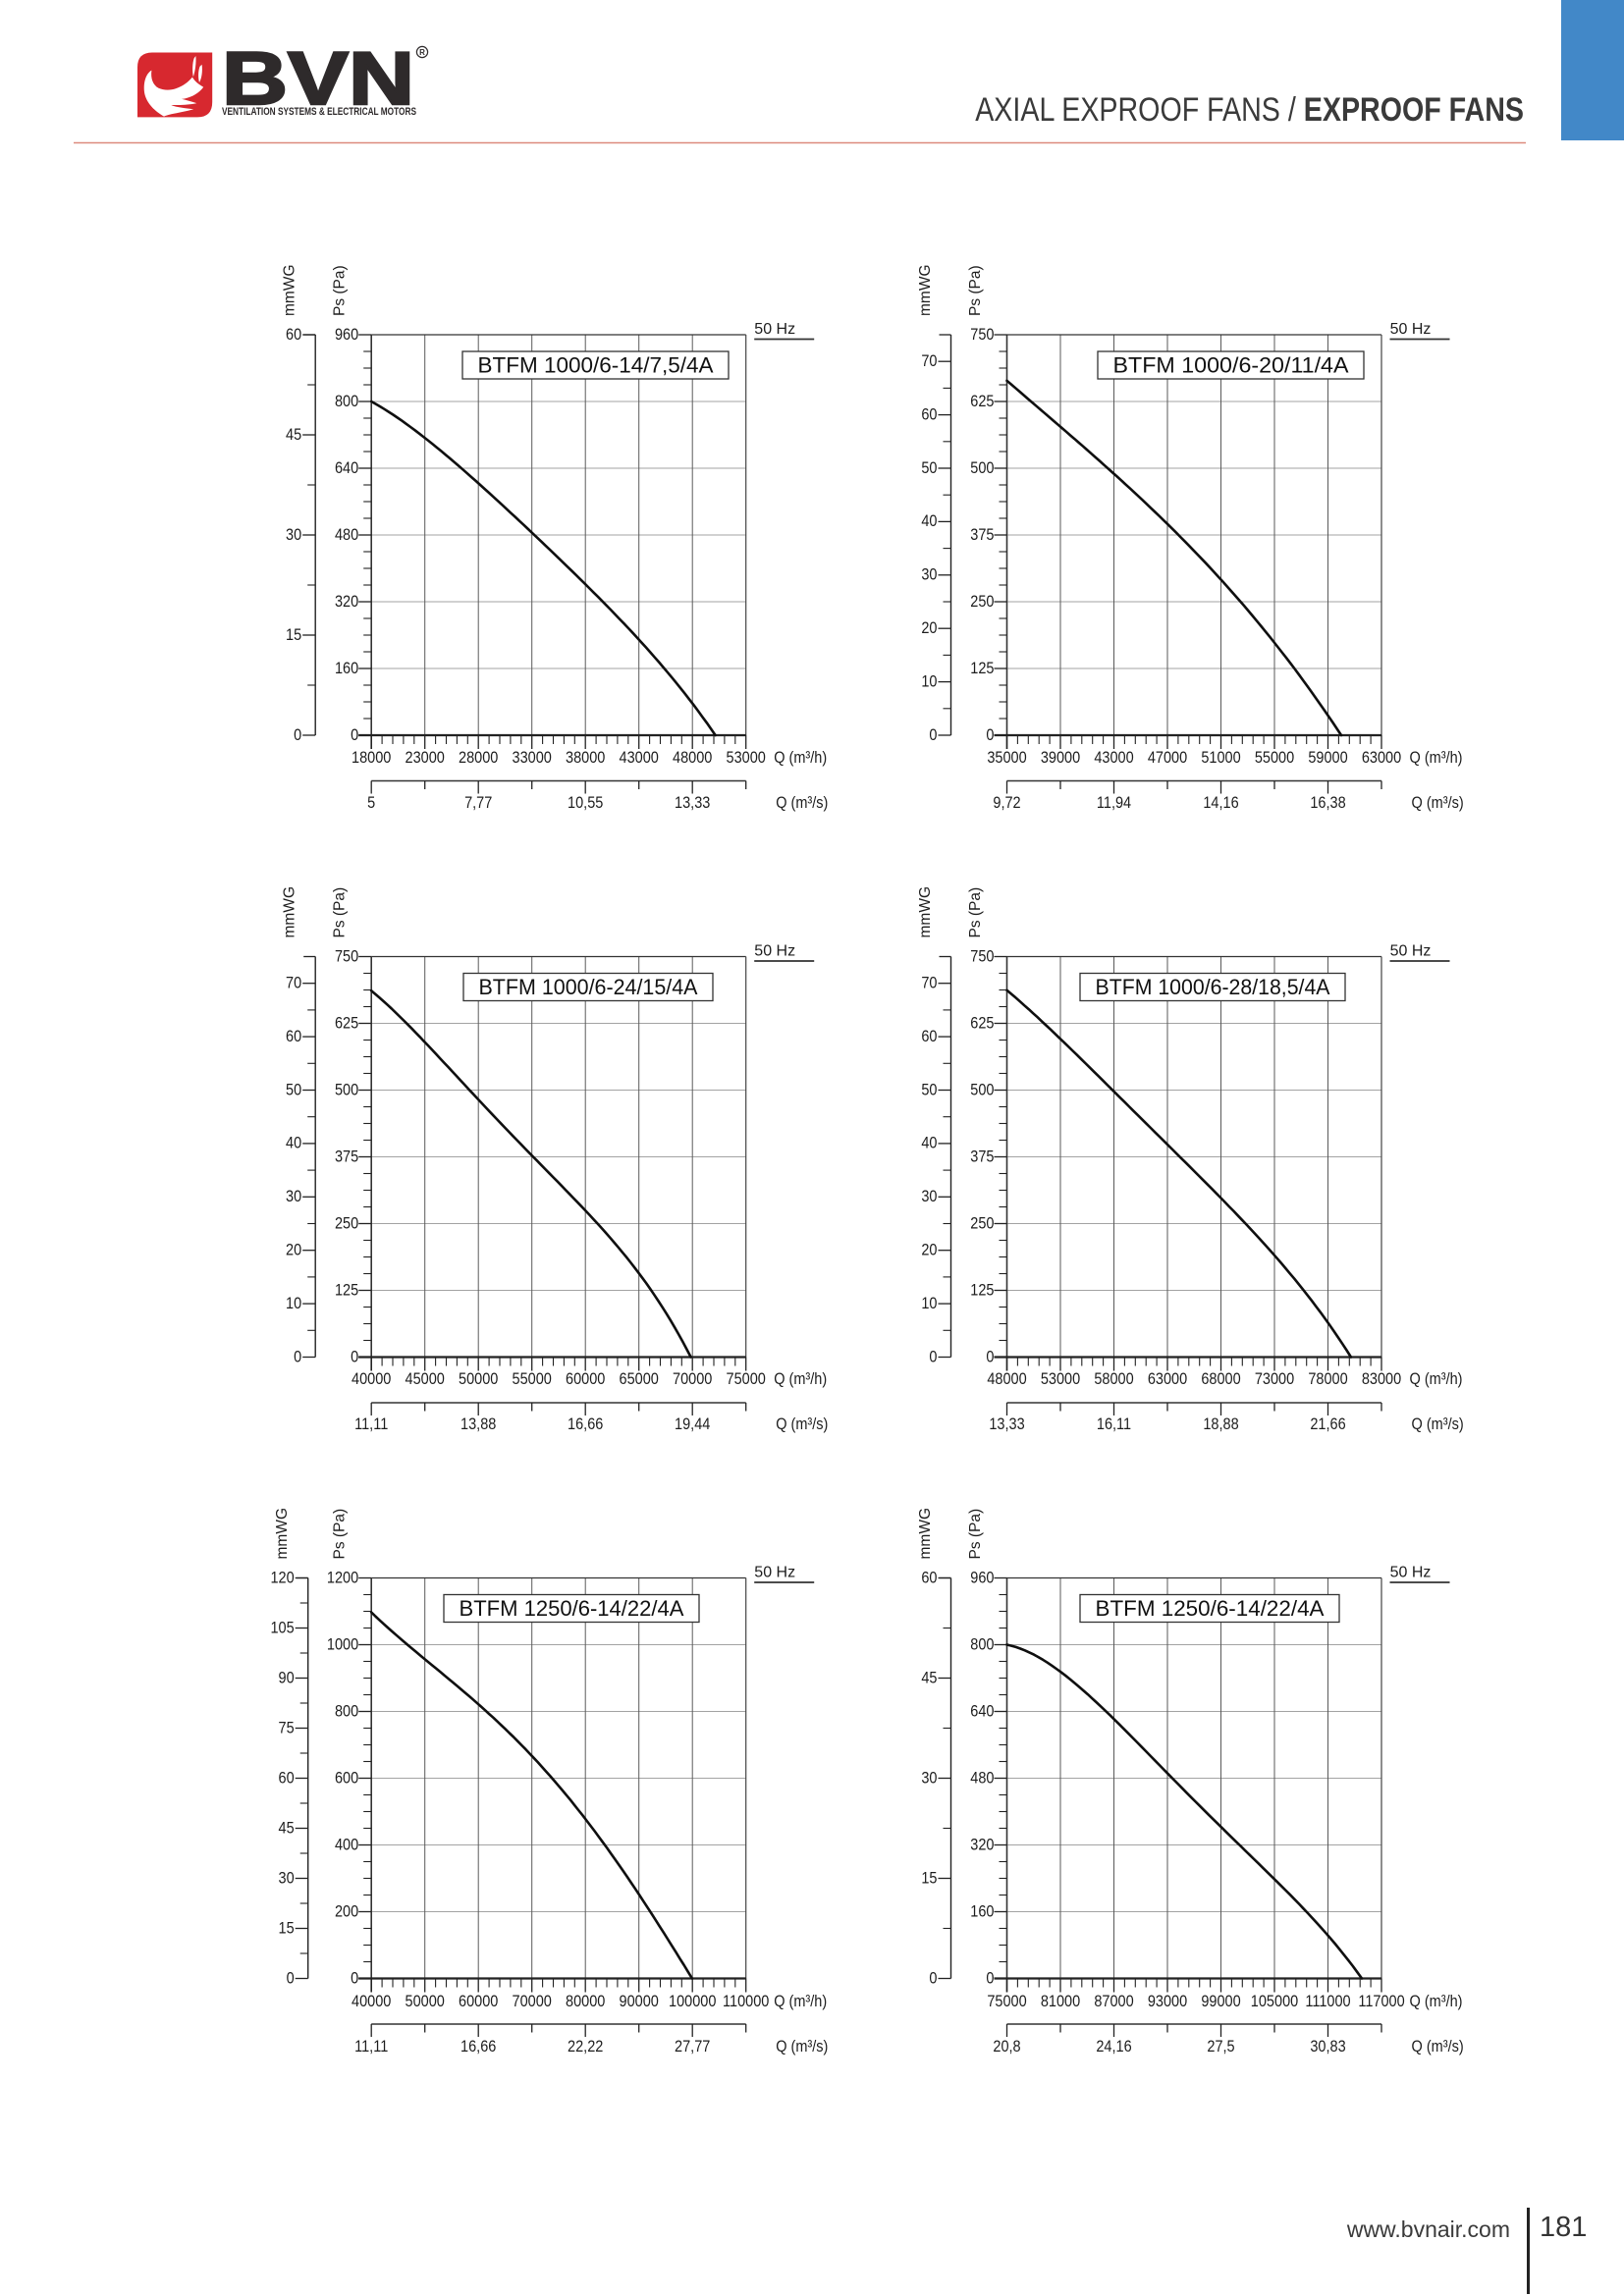 The height and width of the screenshot is (2296, 1624). What do you see at coordinates (1328, 2001) in the screenshot?
I see `svg-text: 111000` at bounding box center [1328, 2001].